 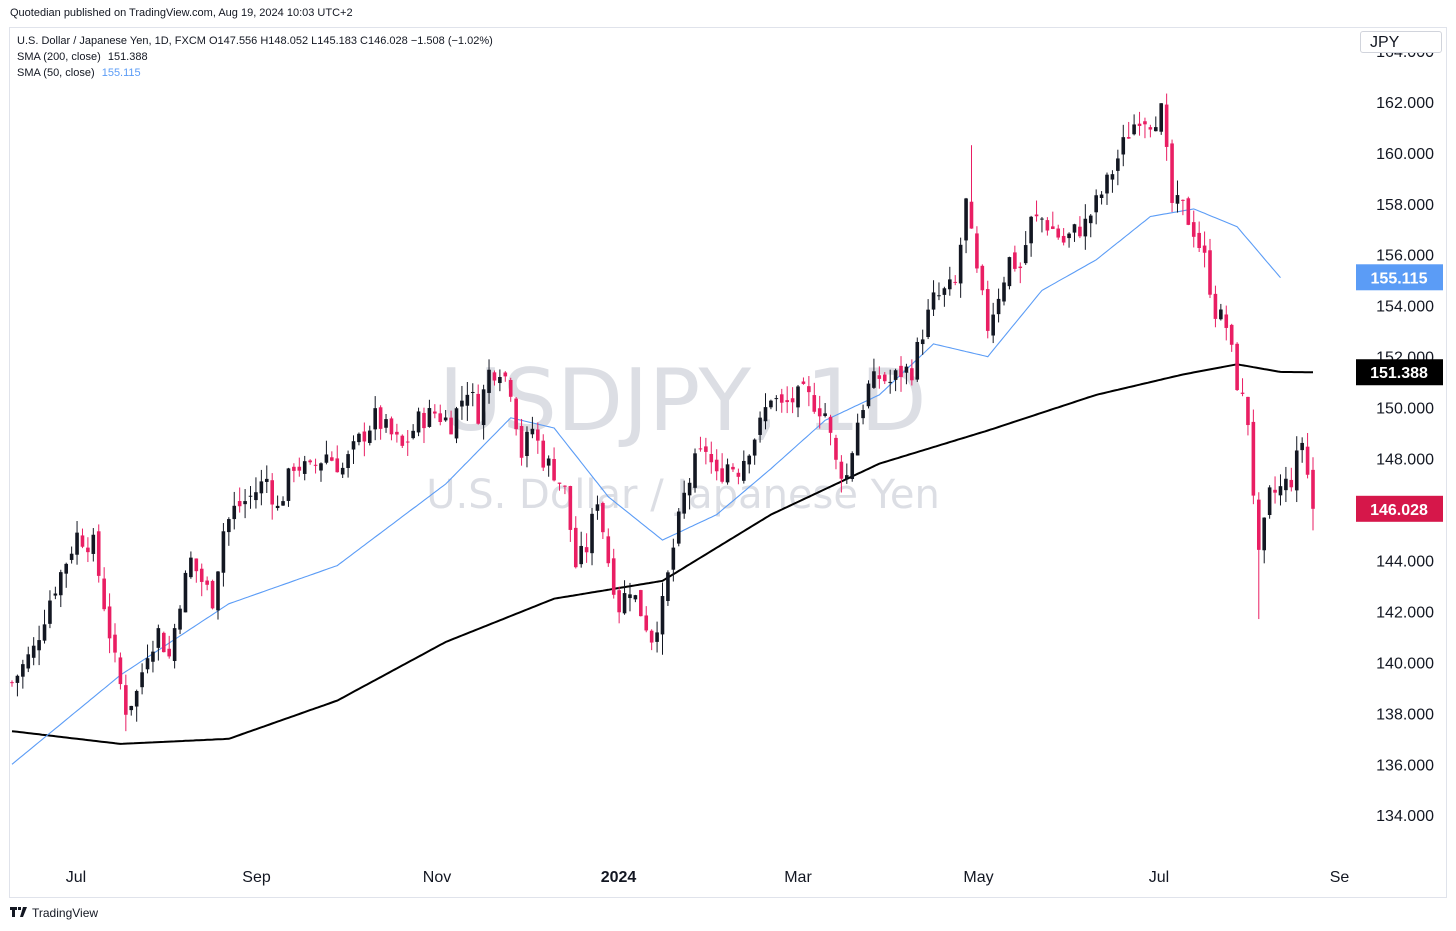 I want to click on time-axis: Jul Sep Nov 2024 Mar May Jul Se, so click(x=708, y=877).